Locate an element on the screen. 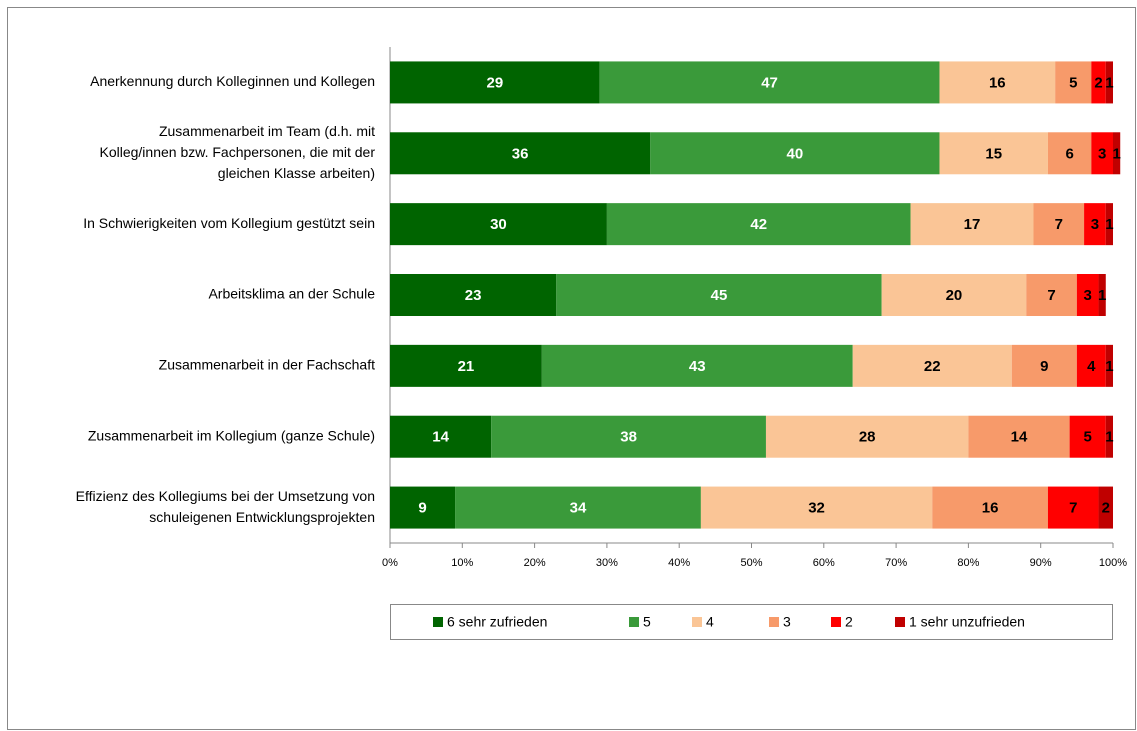 The width and height of the screenshot is (1137, 731). value-label: 29 is located at coordinates (494, 82).